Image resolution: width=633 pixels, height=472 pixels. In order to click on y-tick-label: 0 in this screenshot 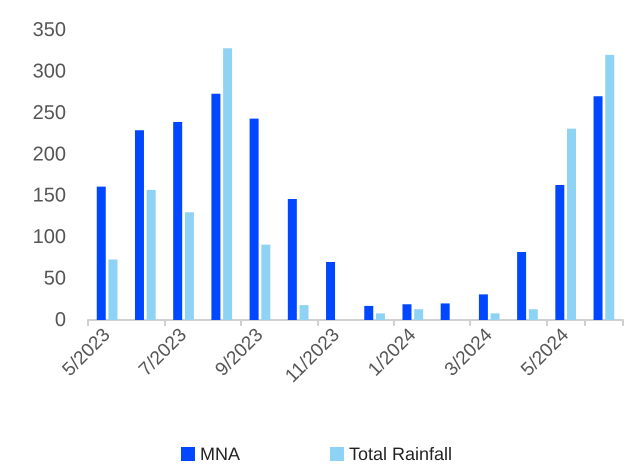, I will do `click(60, 320)`.